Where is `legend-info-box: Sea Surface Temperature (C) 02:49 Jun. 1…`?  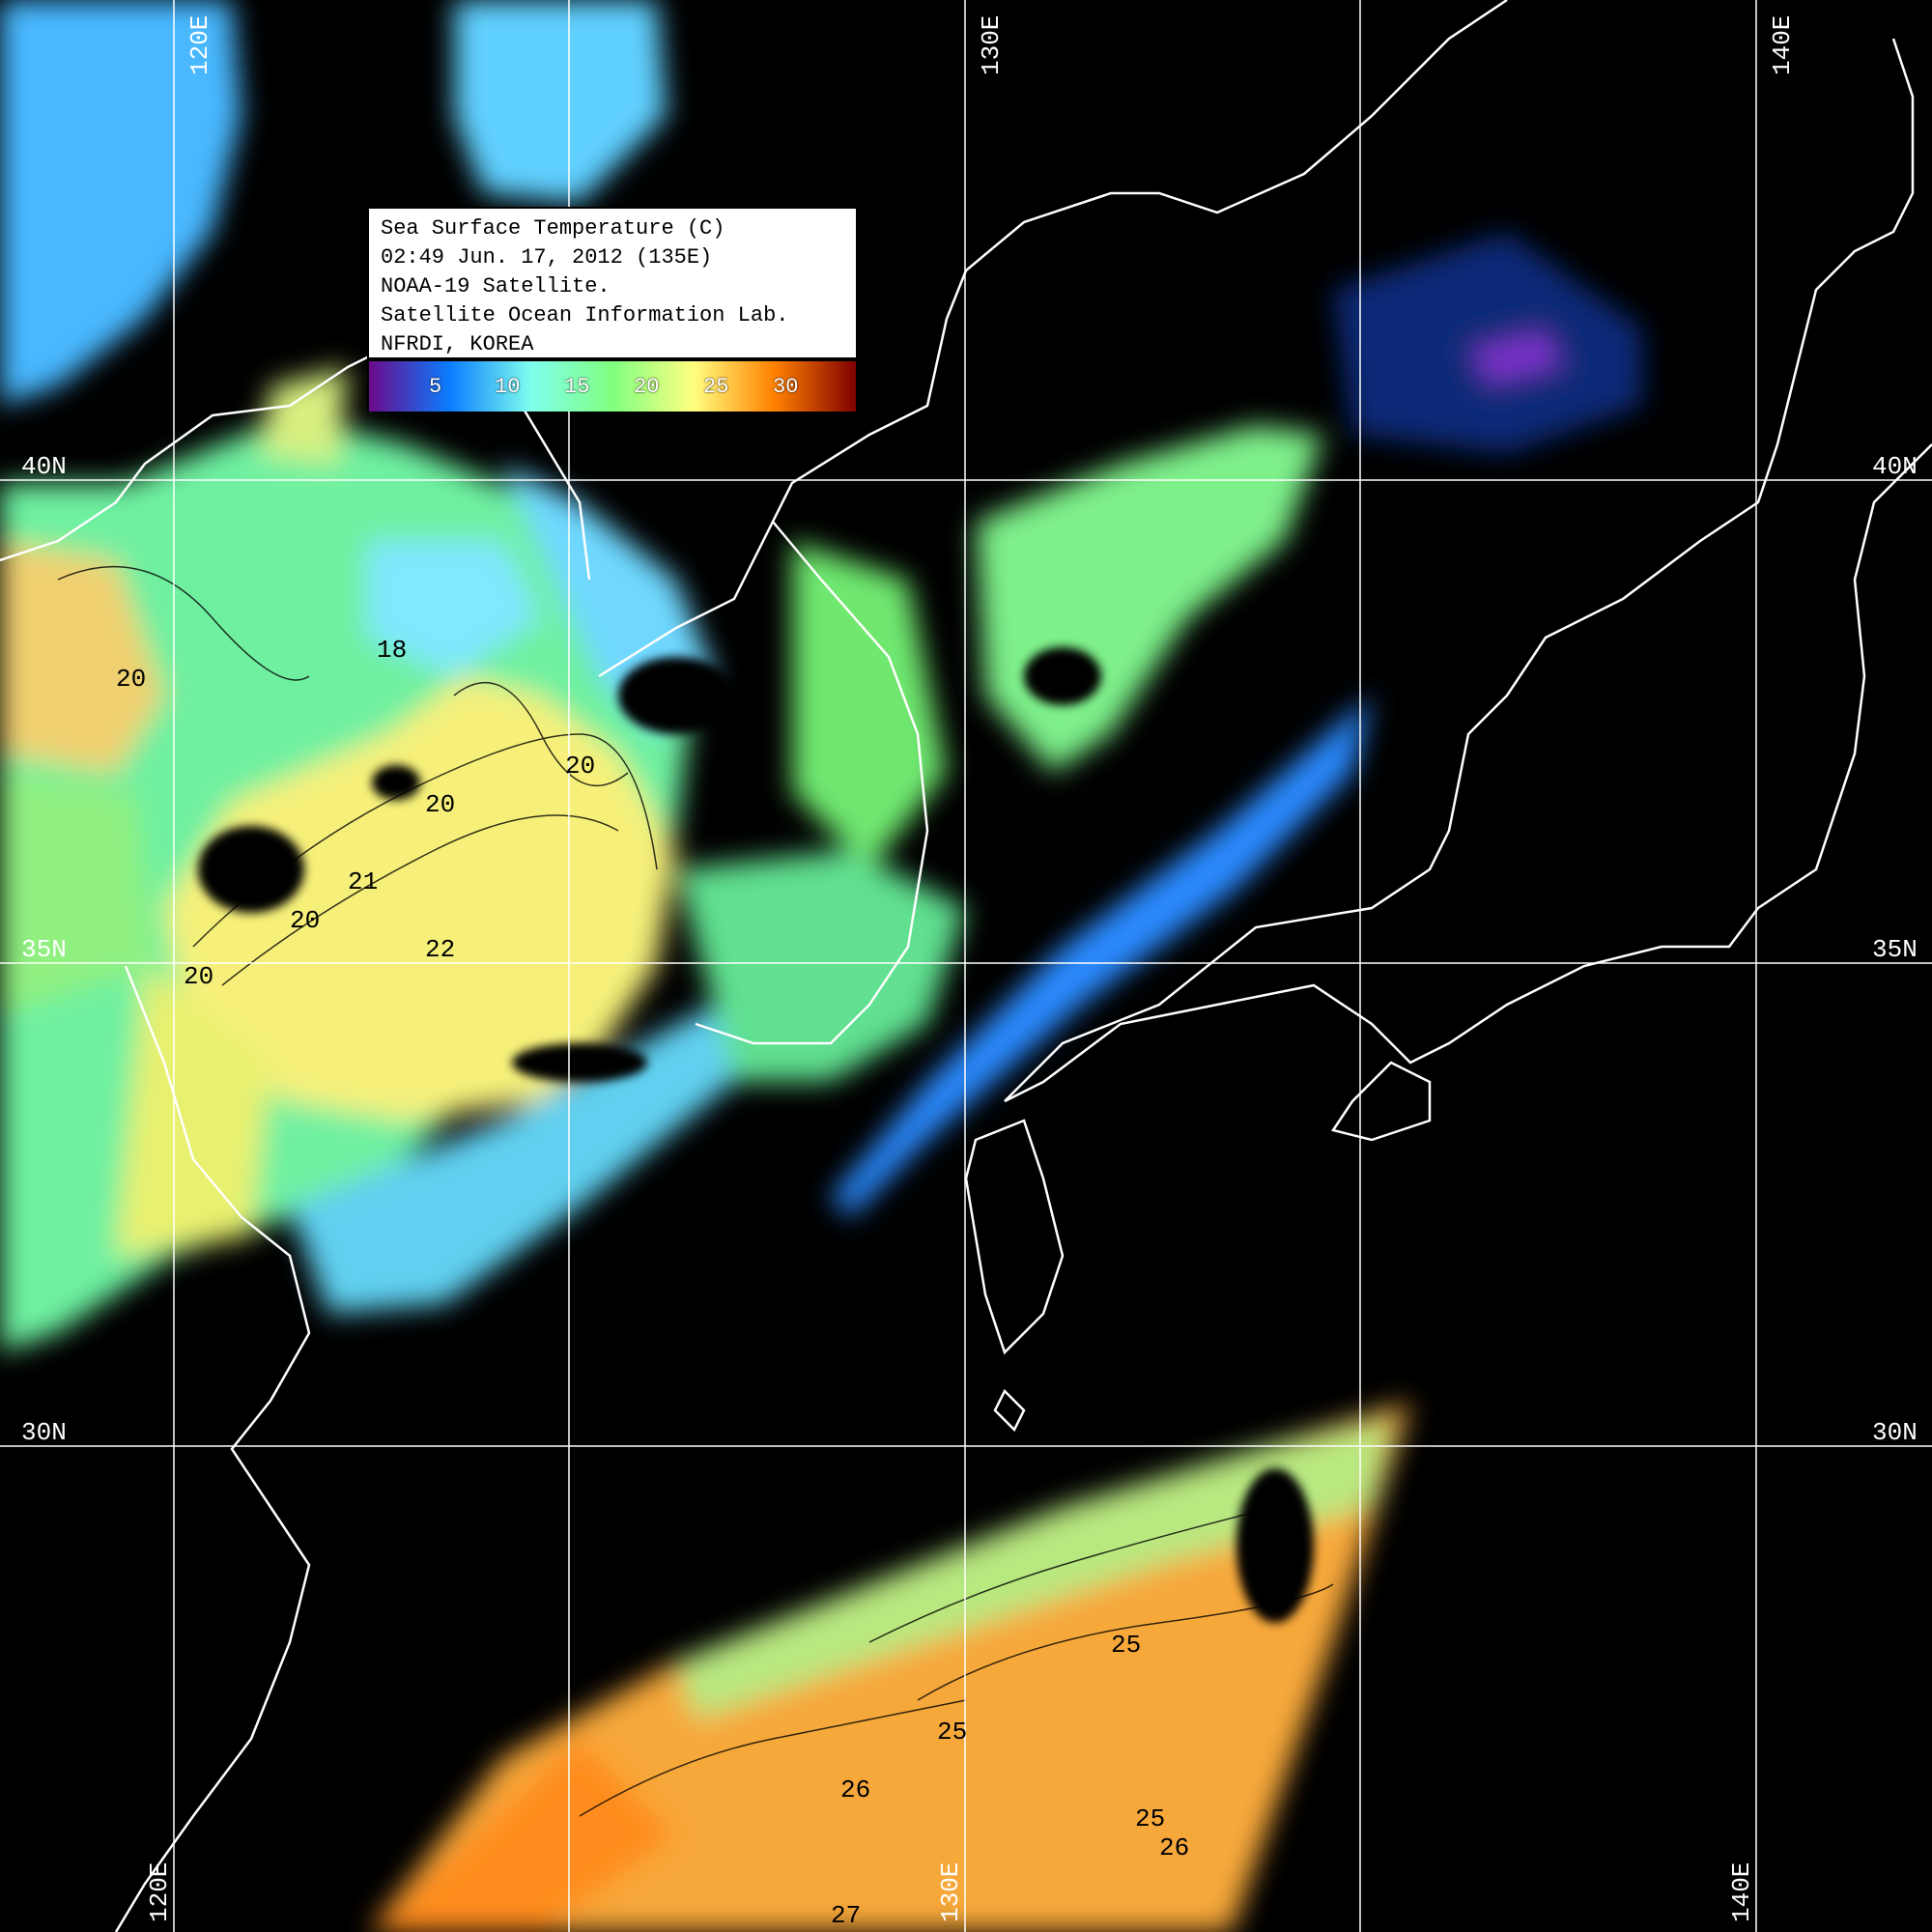
legend-info-box: Sea Surface Temperature (C) 02:49 Jun. 1… is located at coordinates (612, 283).